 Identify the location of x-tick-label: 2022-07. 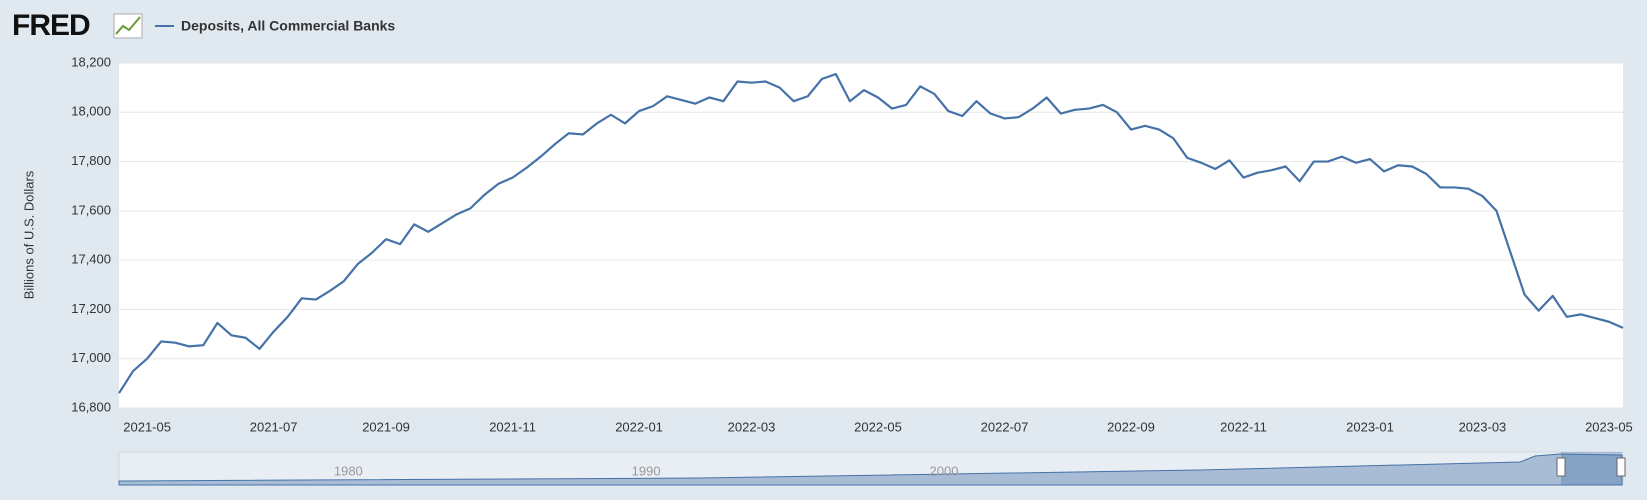
(1005, 426).